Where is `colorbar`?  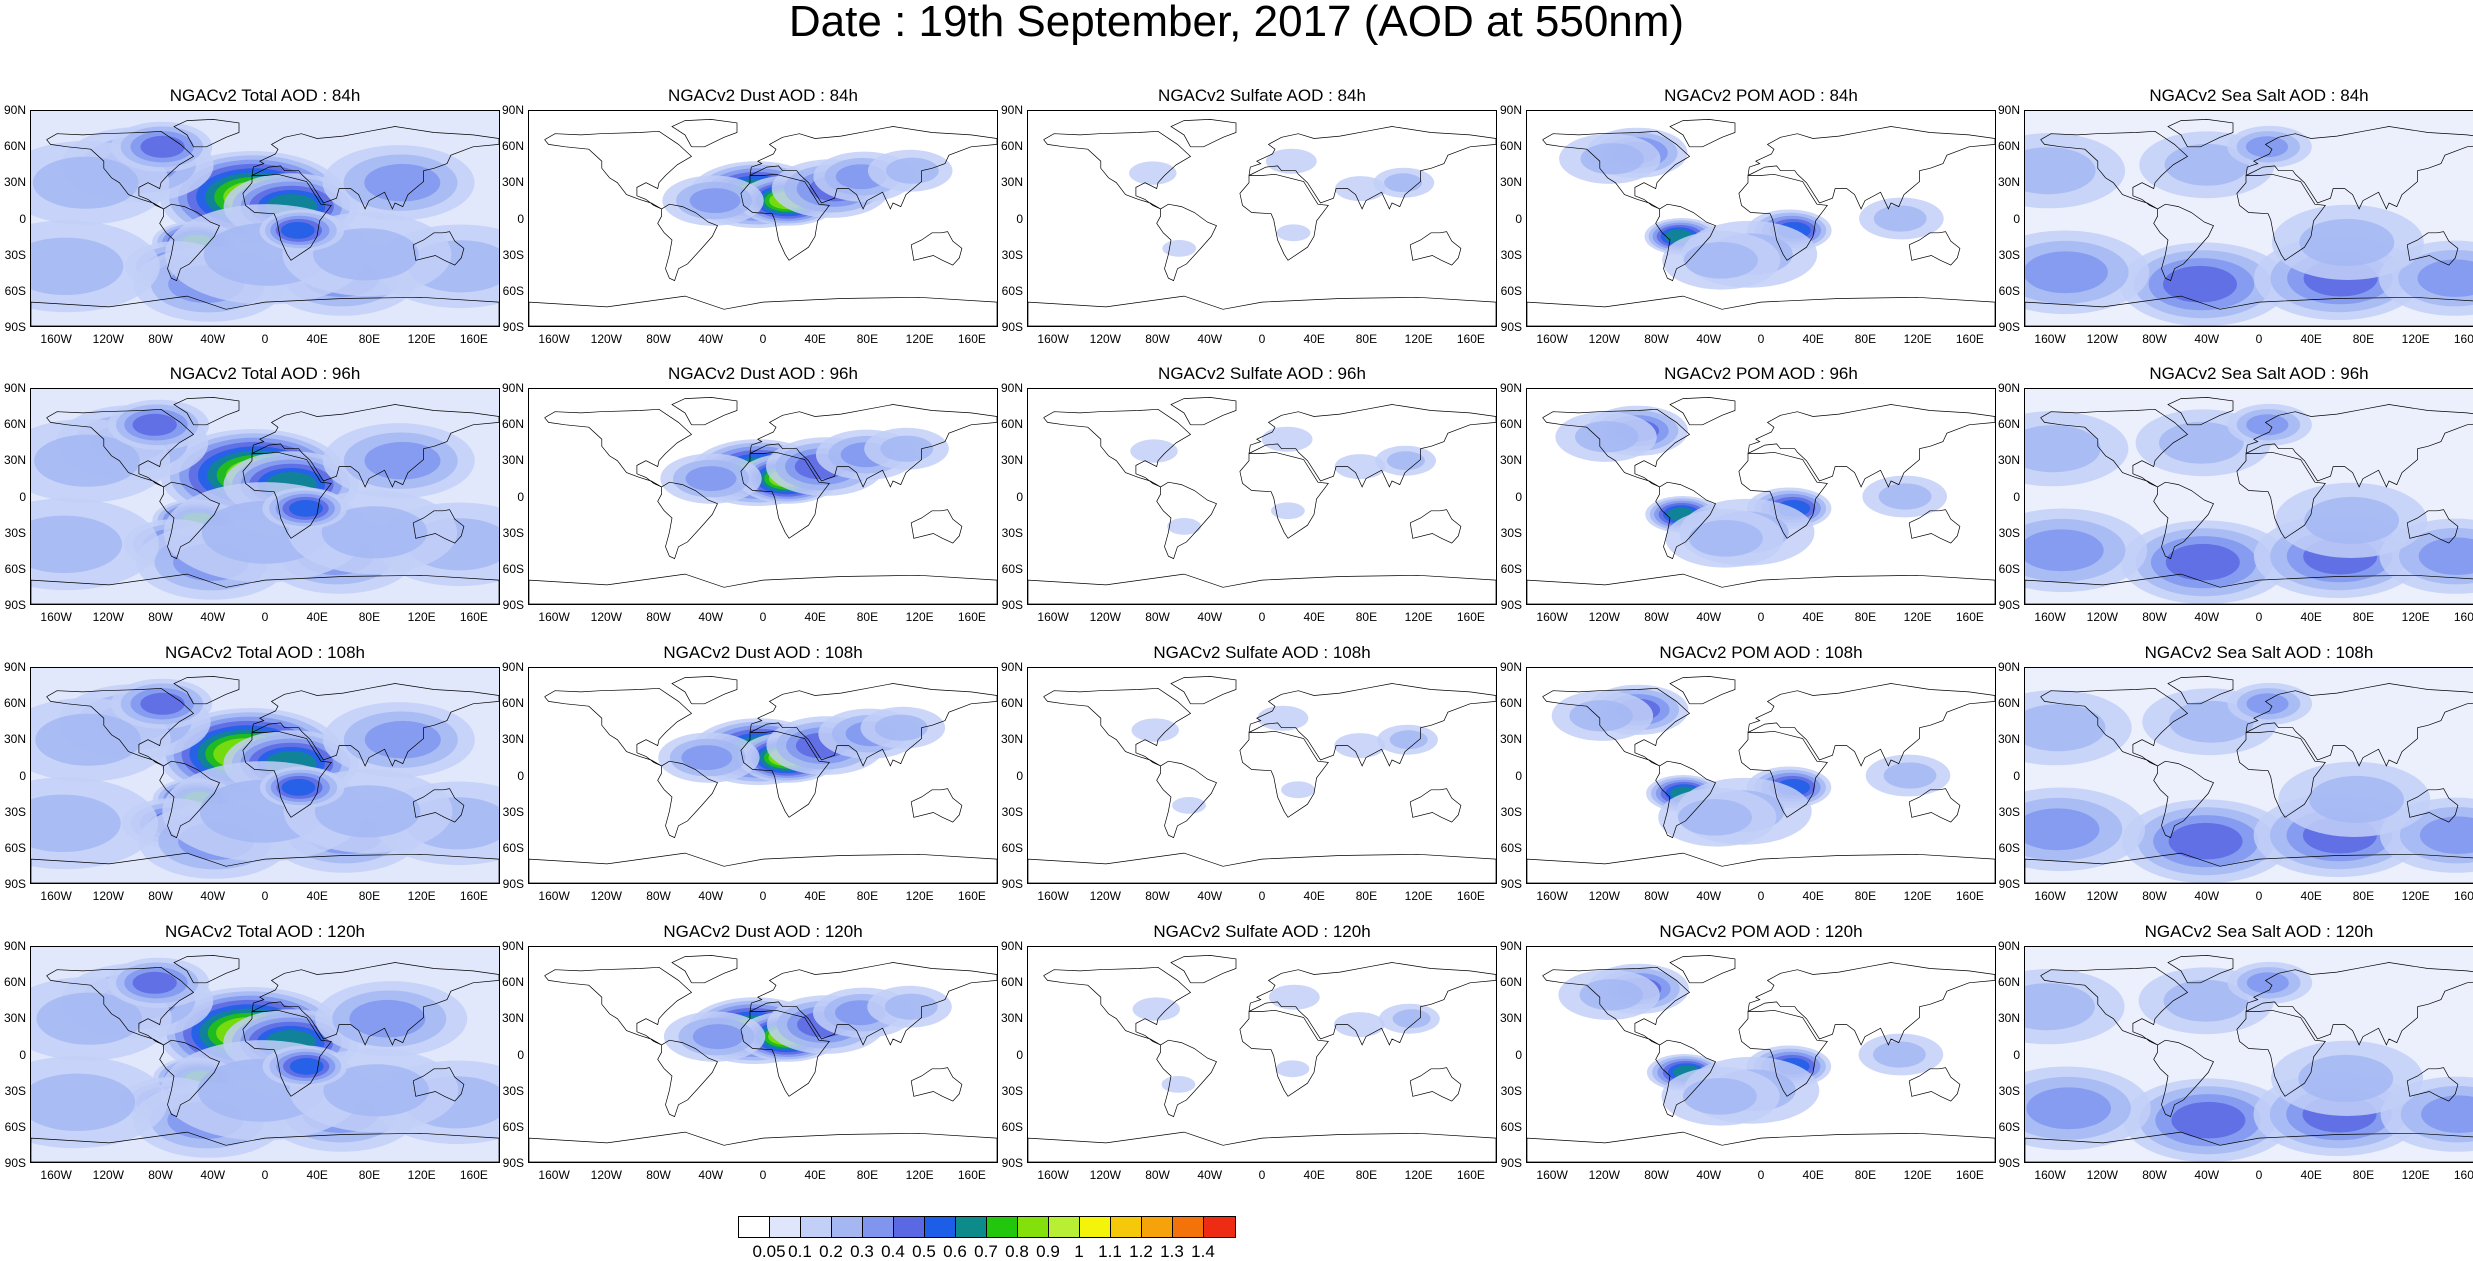
colorbar is located at coordinates (987, 1227).